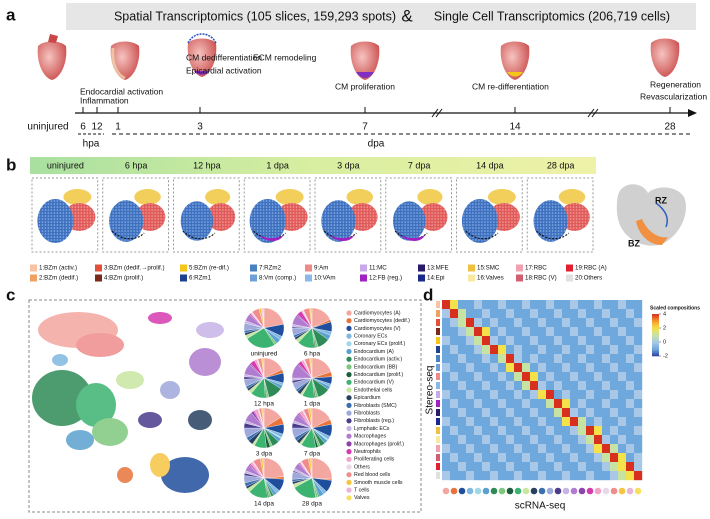  I want to click on legend-label: Endothelial cells, so click(373, 390).